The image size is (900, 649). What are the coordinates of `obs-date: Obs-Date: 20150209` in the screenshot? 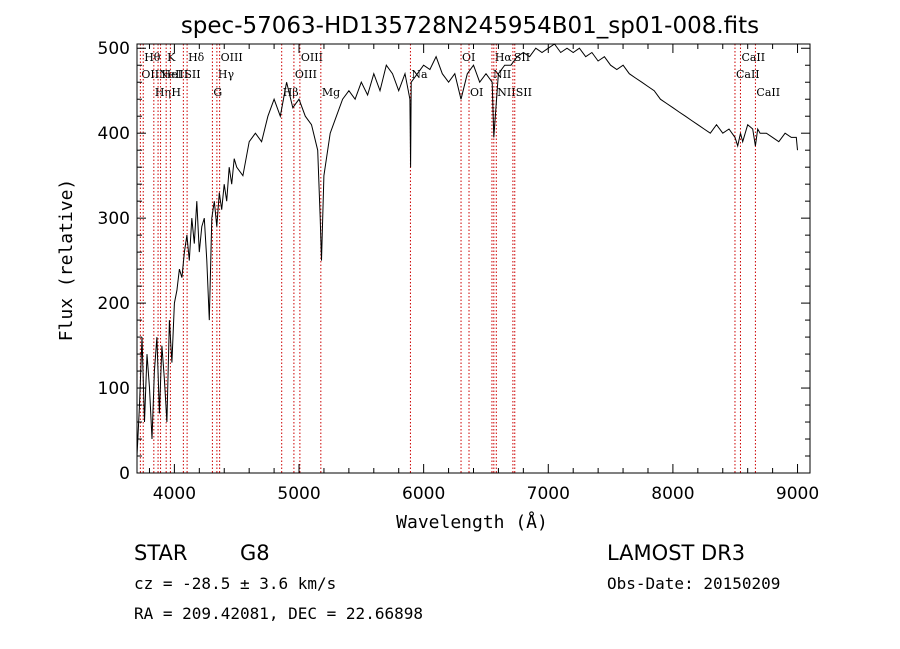 It's located at (693, 583).